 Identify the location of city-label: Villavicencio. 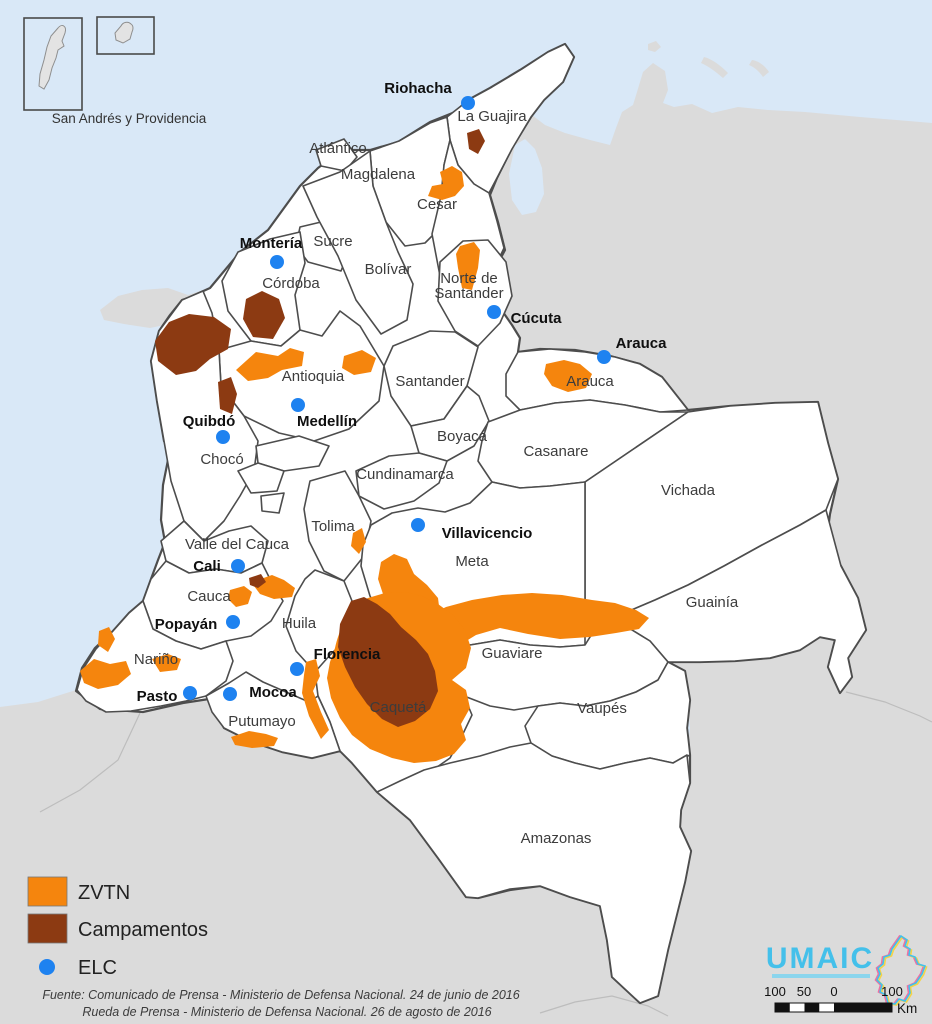
(487, 533).